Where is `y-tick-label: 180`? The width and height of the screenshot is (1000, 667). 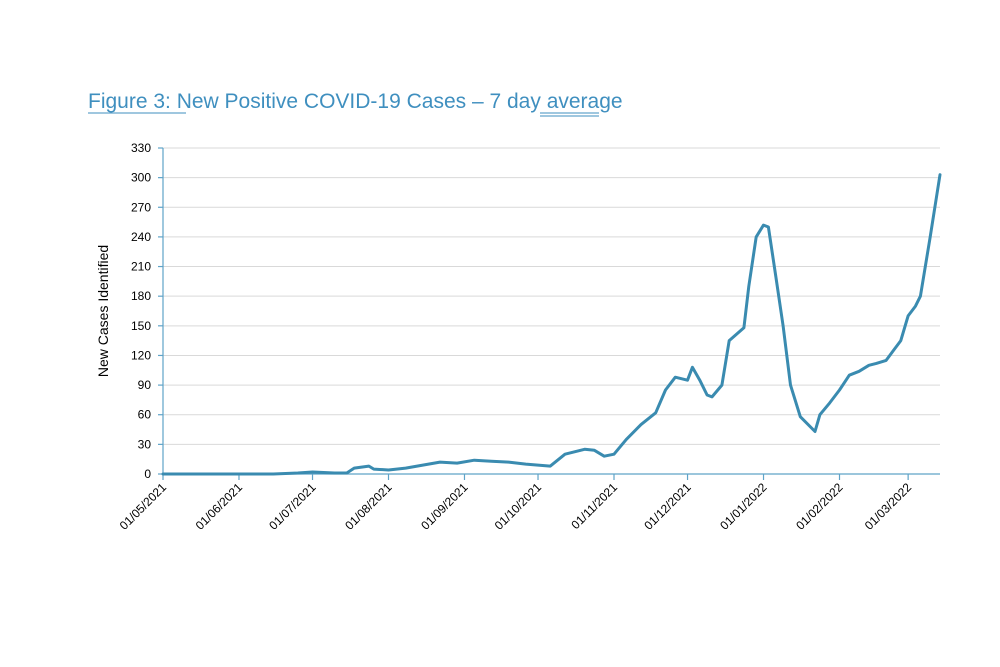
y-tick-label: 180 is located at coordinates (141, 296).